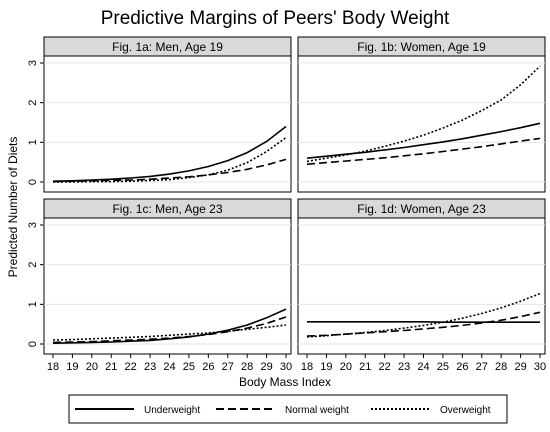 The width and height of the screenshot is (550, 432). Describe the element at coordinates (421, 209) in the screenshot. I see `panel-title: Fig. 1d: Women, Age 23` at that location.